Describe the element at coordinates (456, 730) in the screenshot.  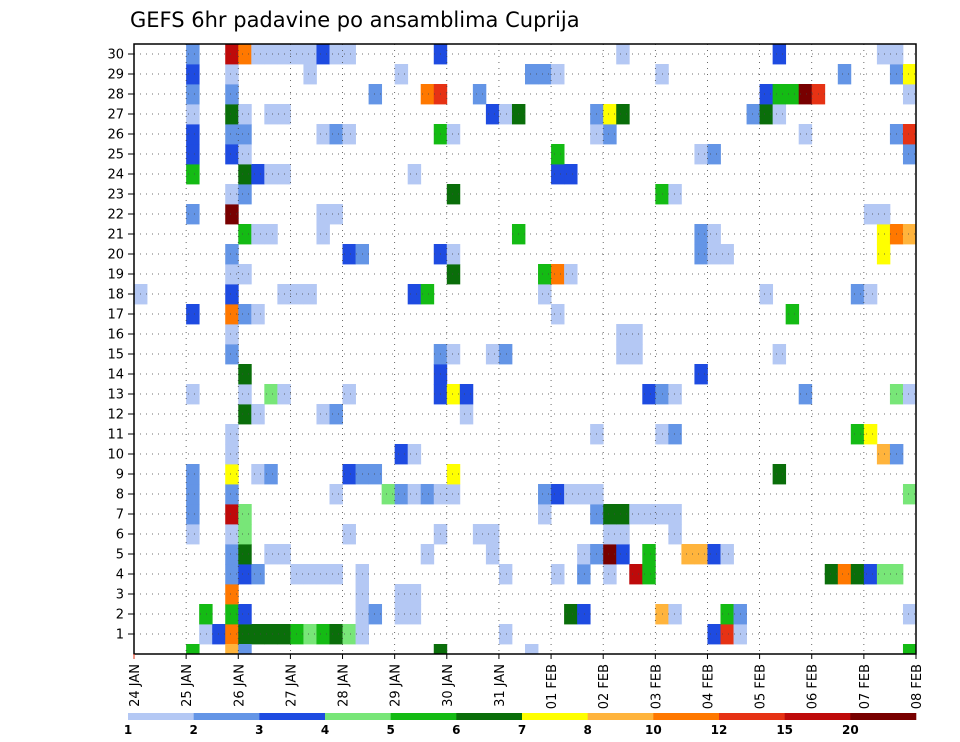
I see `colorbar-label: 6` at that location.